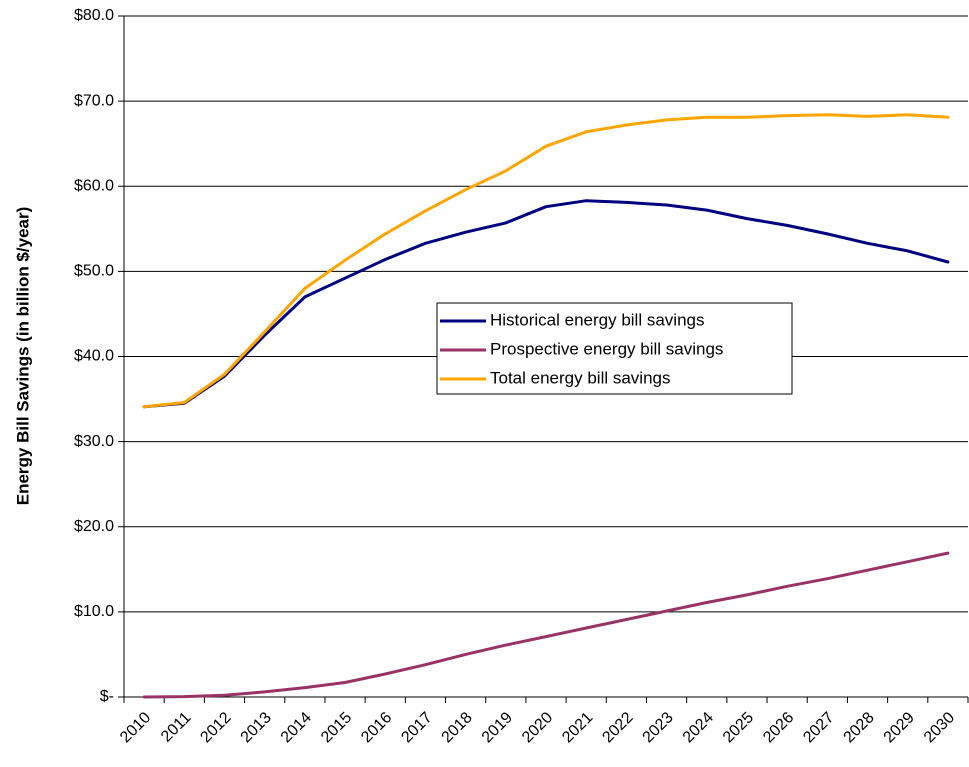  I want to click on x-tick-label: 2019, so click(497, 727).